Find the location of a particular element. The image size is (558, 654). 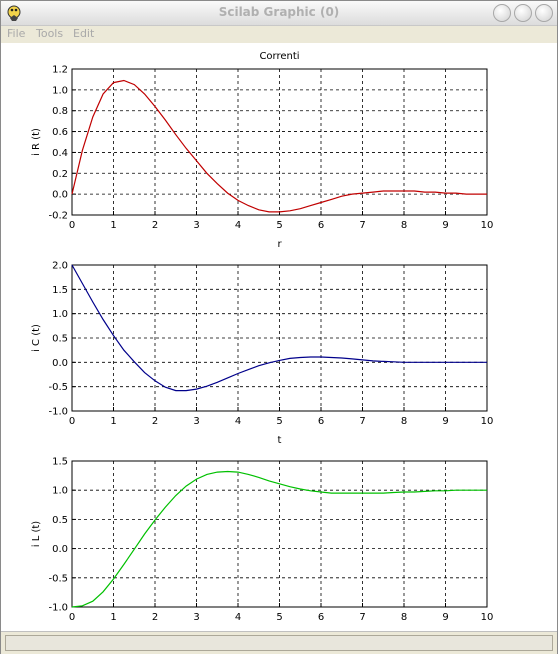

title-bar: Scilab Graphic (0) is located at coordinates (279, 13).